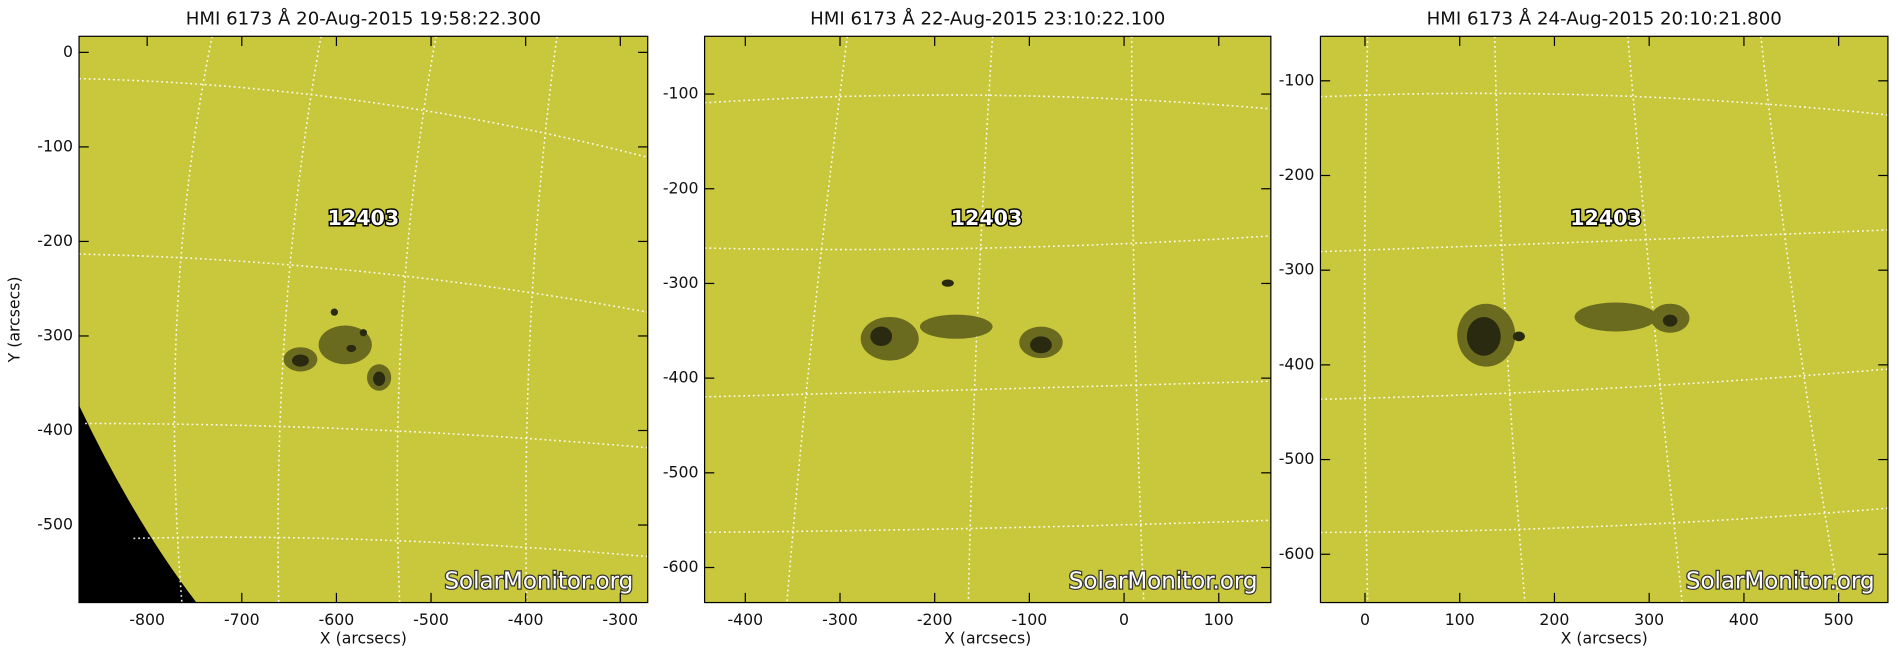 The image size is (1898, 657). Describe the element at coordinates (1649, 619) in the screenshot. I see `x-tick-label: 300` at that location.